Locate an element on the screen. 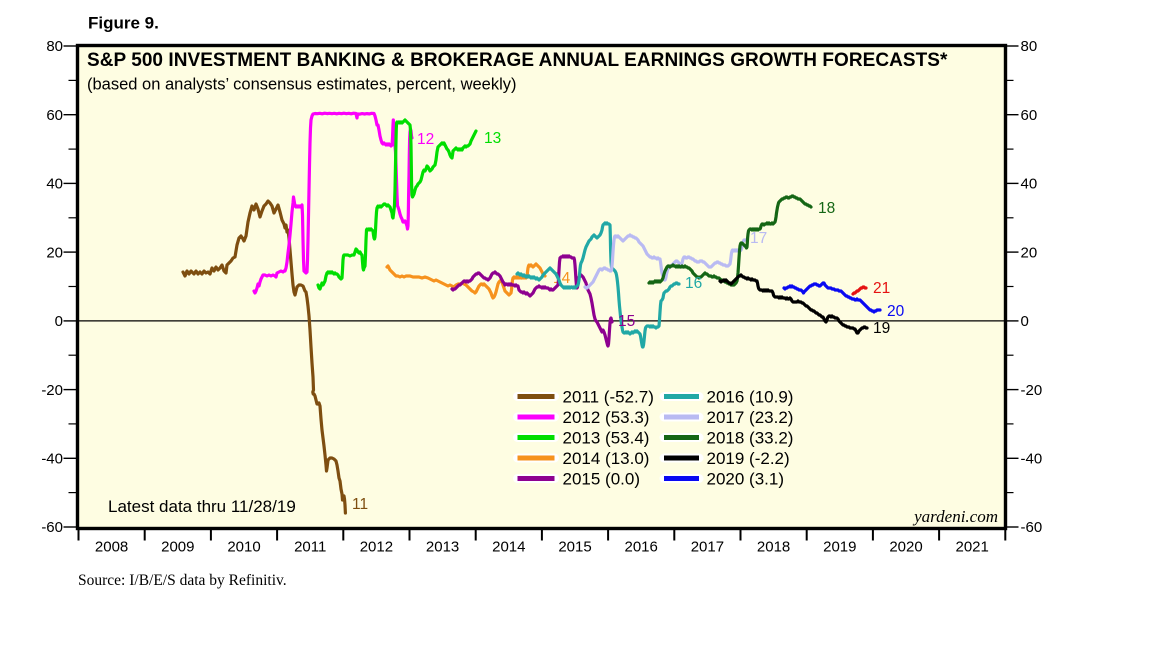 The width and height of the screenshot is (1152, 648). svg-text:Source: I/B/E/S data by Refini: Source: I/B/E/S data by Refinitiv. is located at coordinates (182, 580).